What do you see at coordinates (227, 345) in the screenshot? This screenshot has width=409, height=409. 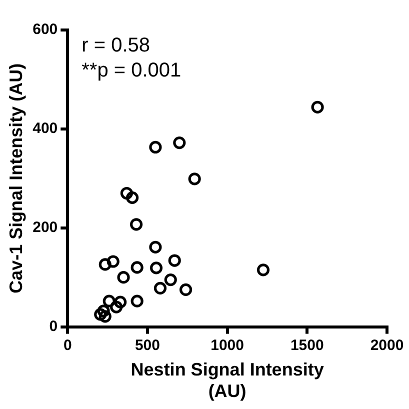 I see `x-tick-label: 1000` at bounding box center [227, 345].